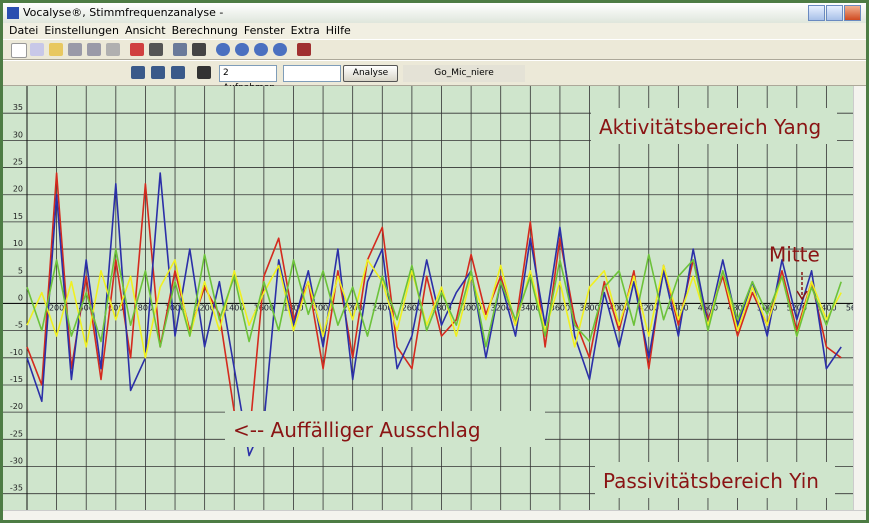  Describe the element at coordinates (797, 307) in the screenshot. I see `x-tick-label: 5200` at that location.